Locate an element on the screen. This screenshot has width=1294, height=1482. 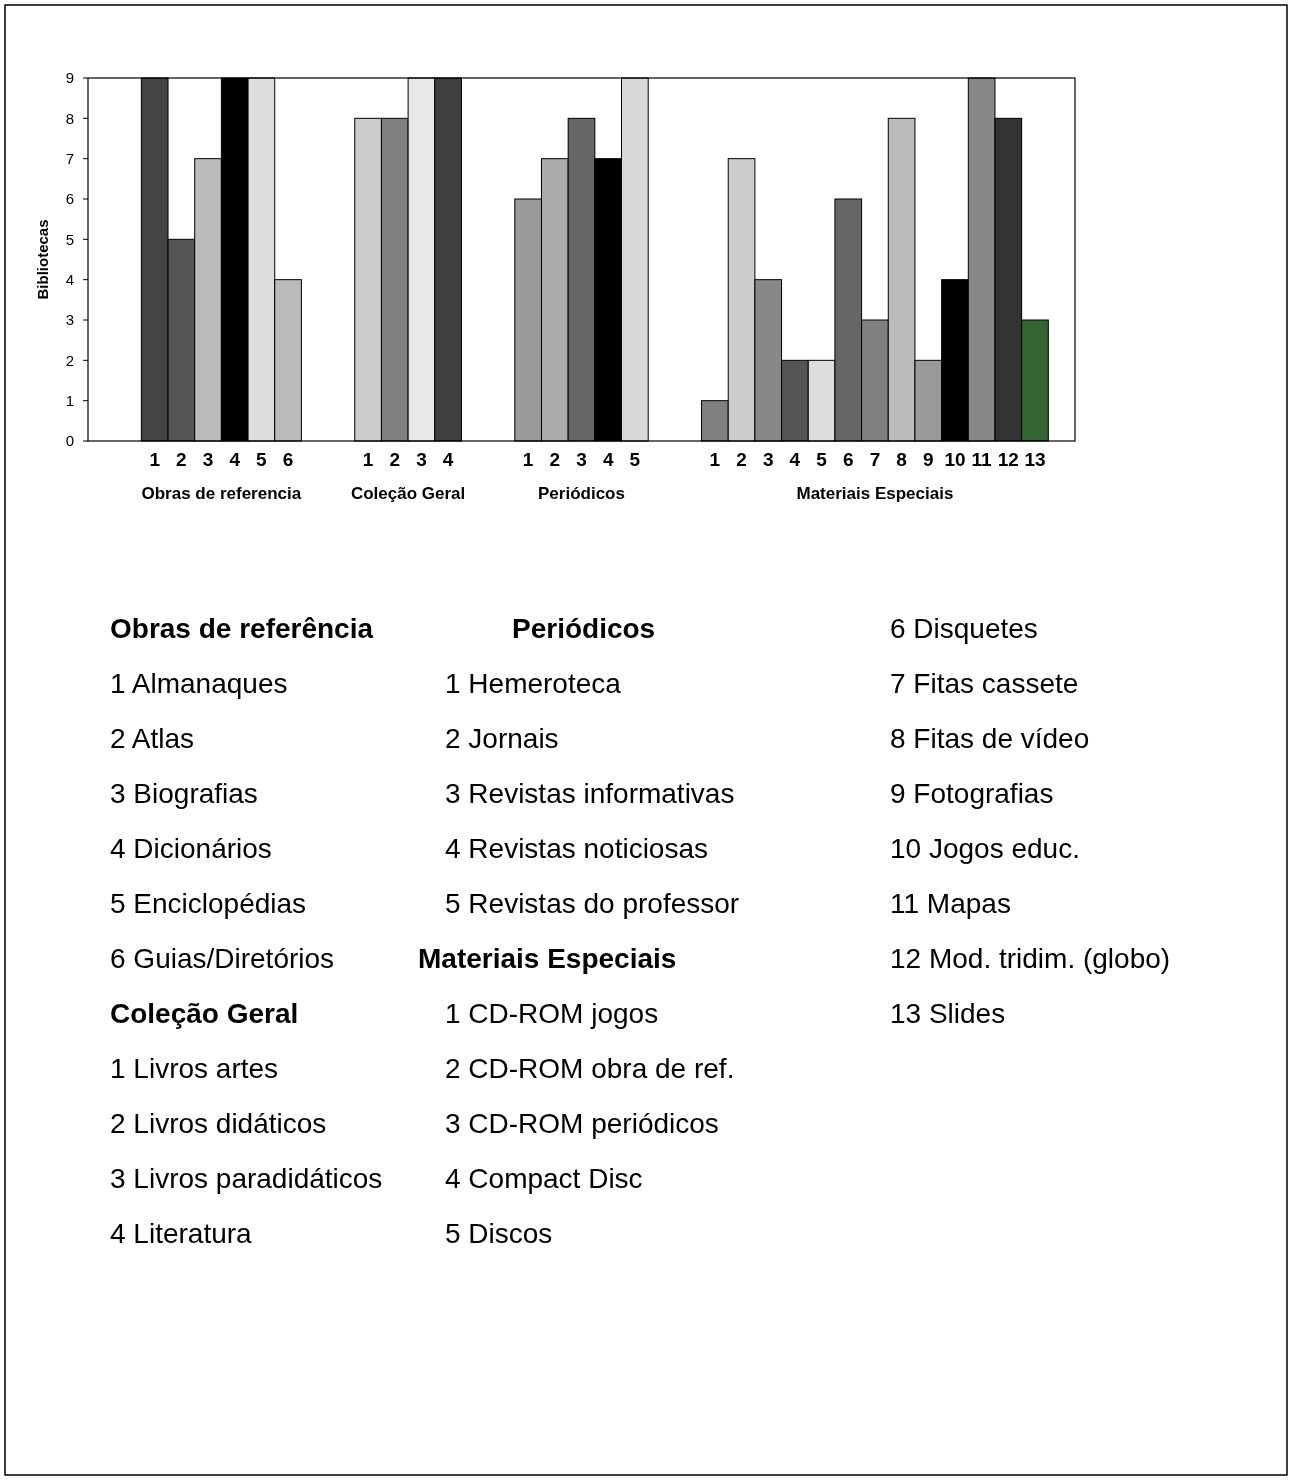
x-tick-label: 10 is located at coordinates (955, 459).